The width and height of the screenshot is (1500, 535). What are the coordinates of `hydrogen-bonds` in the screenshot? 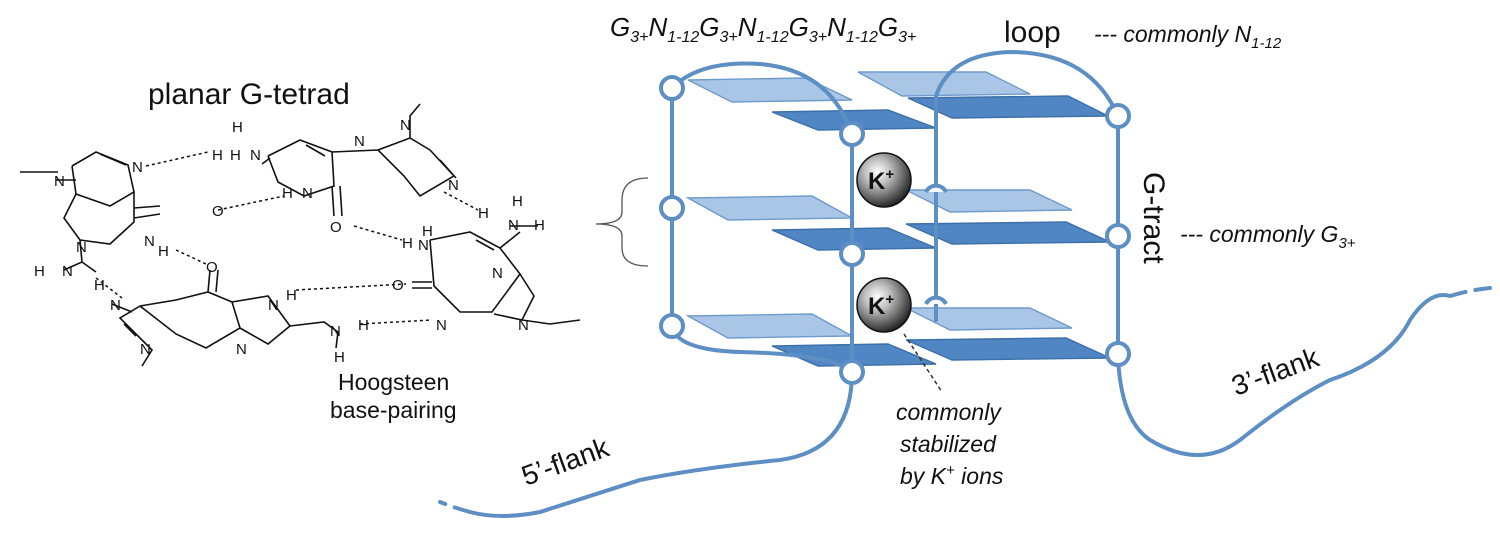 It's located at (287, 238).